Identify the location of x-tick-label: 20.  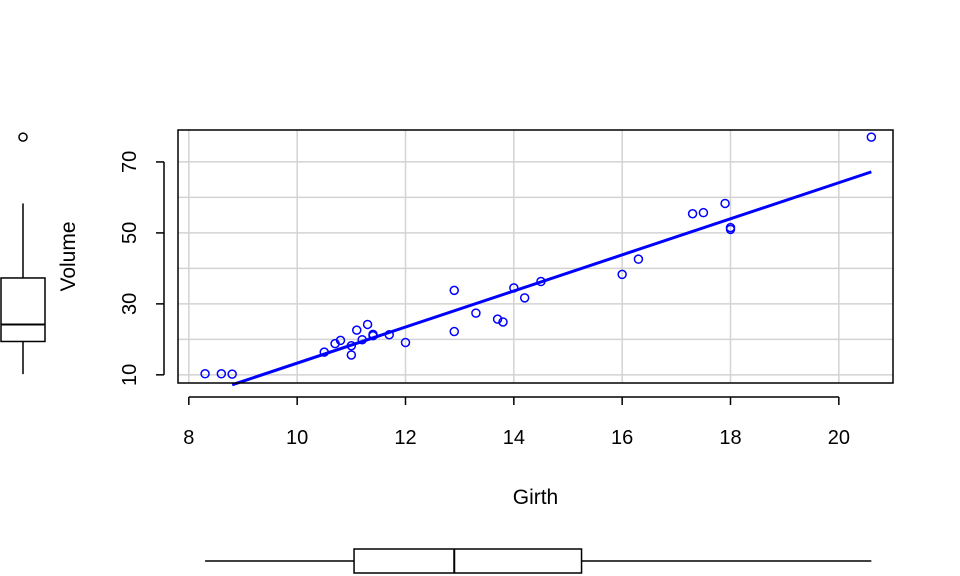
(839, 438).